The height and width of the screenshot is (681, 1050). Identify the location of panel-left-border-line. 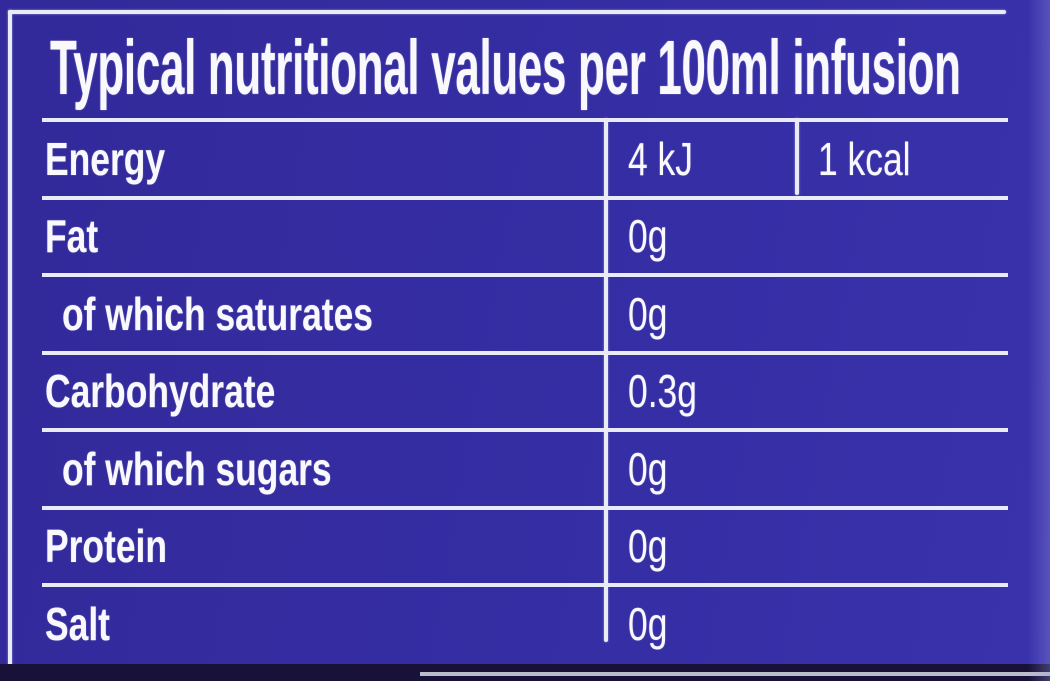
(10, 344).